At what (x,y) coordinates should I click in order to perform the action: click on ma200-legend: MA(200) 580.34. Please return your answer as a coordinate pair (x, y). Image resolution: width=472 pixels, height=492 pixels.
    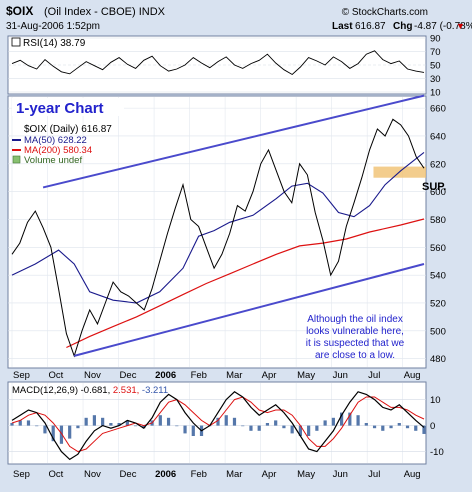
    Looking at the image, I should click on (58, 150).